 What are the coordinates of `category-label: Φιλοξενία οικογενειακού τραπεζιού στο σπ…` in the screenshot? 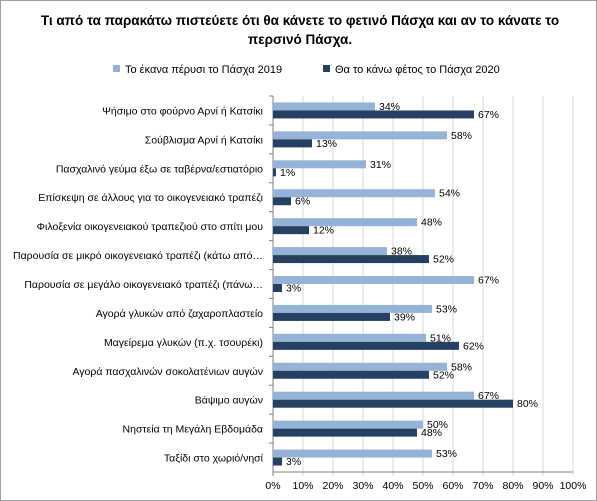 It's located at (150, 227).